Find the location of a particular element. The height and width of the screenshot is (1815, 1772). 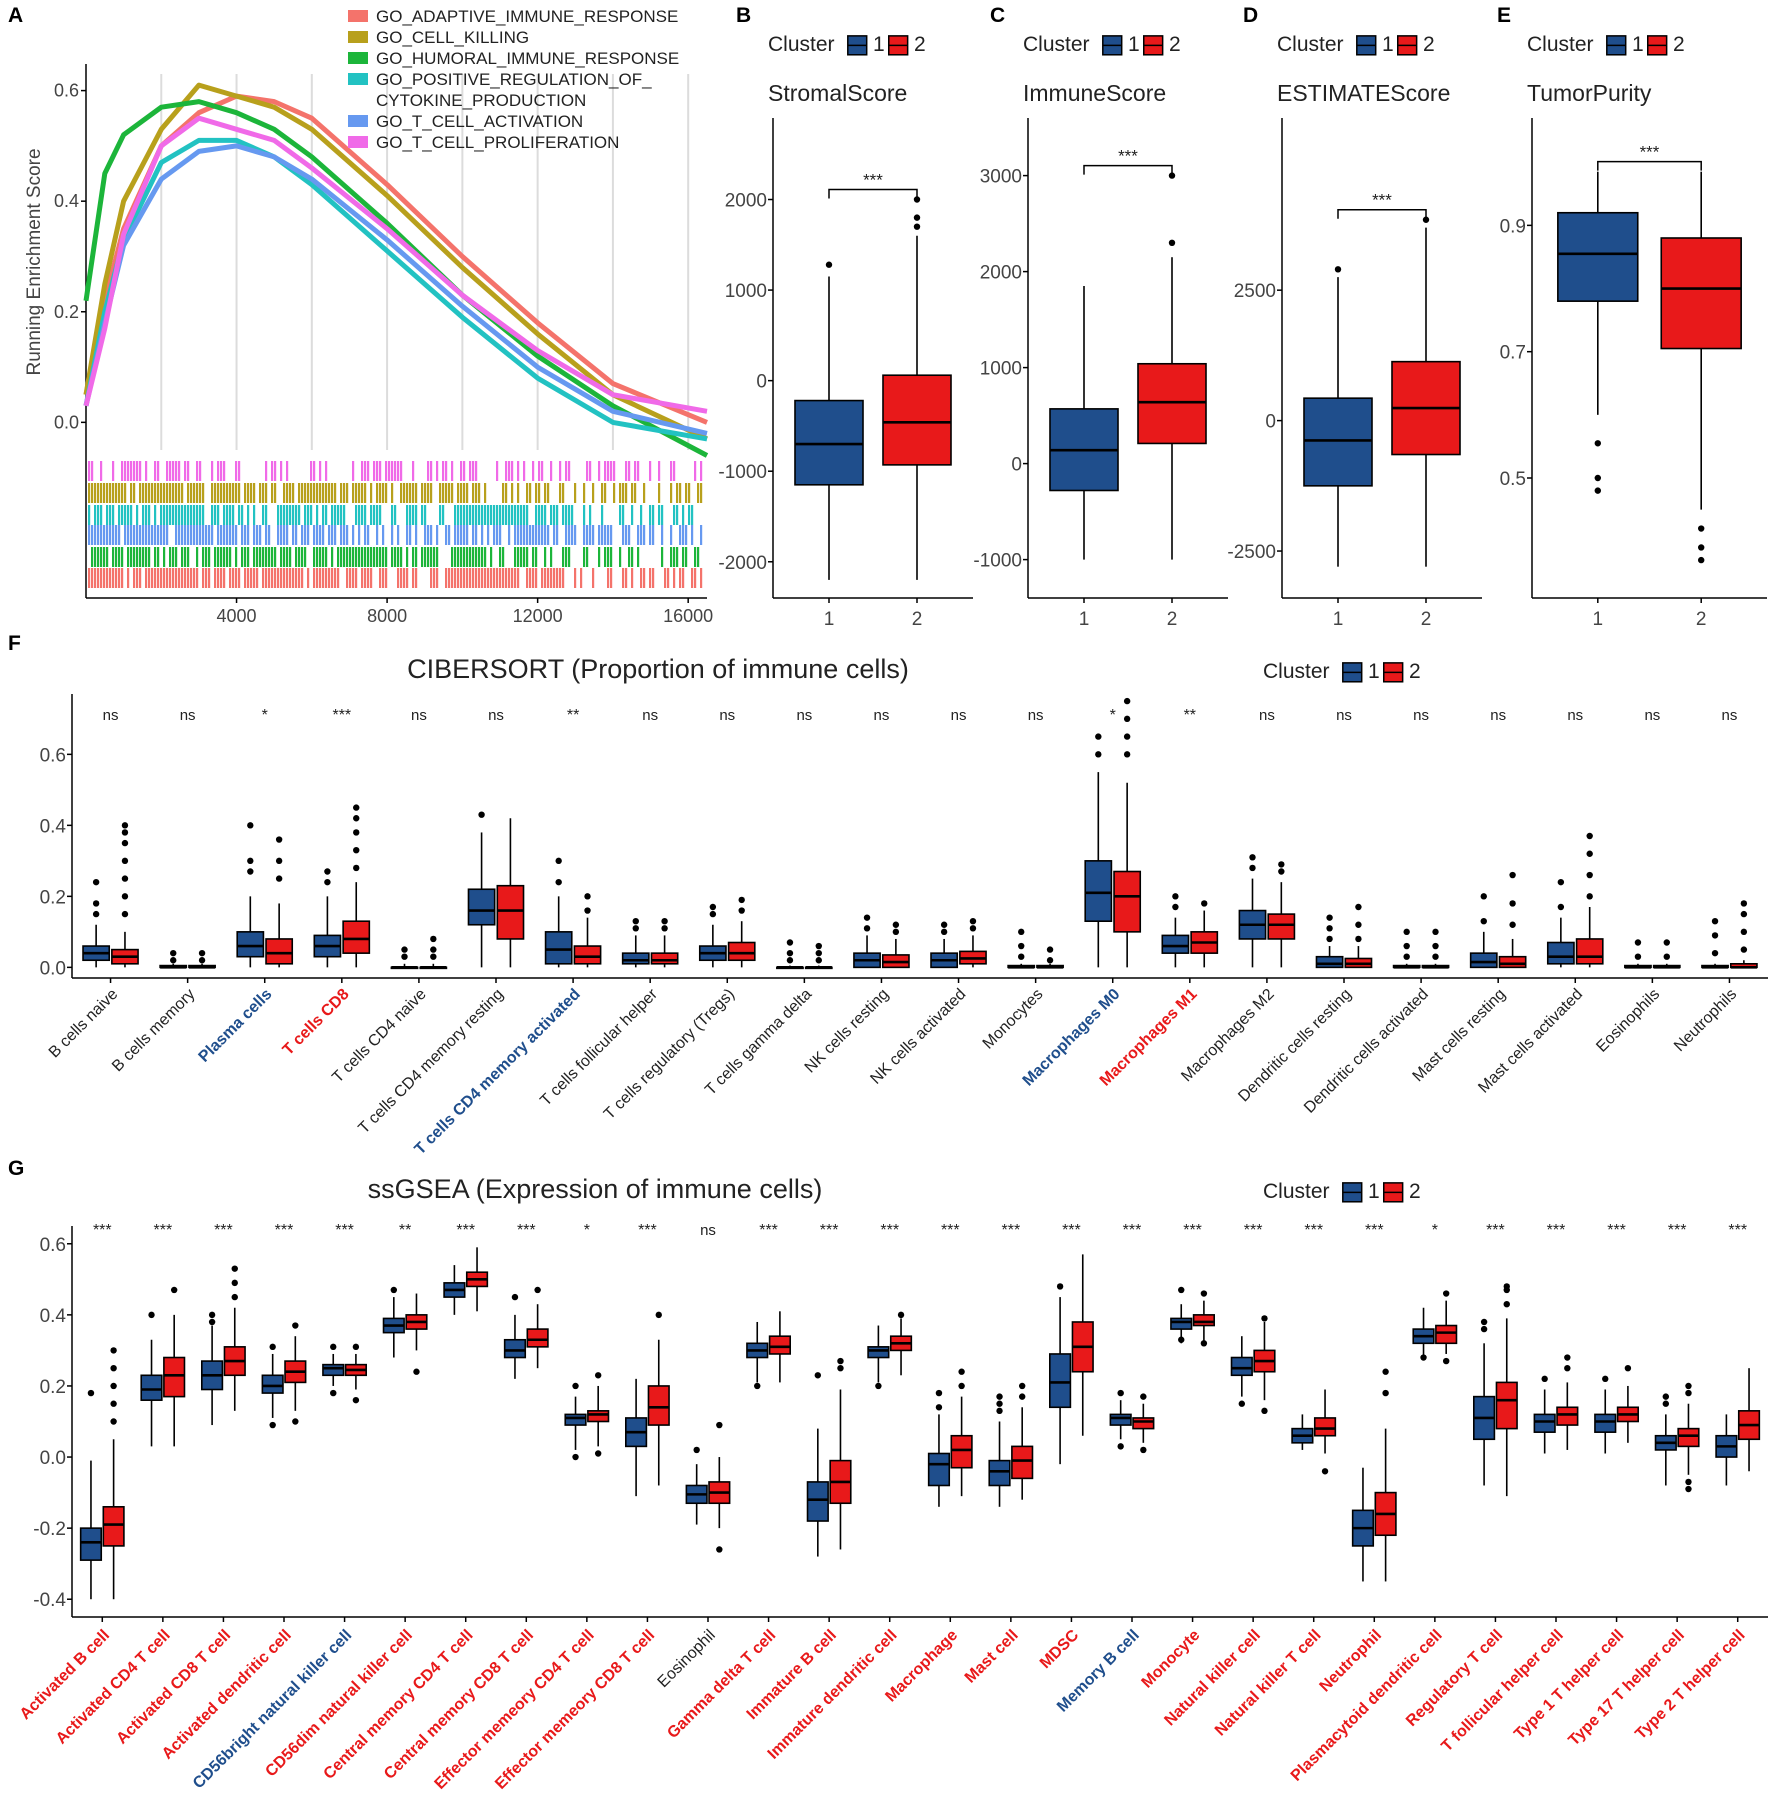

y-tick-label: 2500 is located at coordinates (1255, 291).